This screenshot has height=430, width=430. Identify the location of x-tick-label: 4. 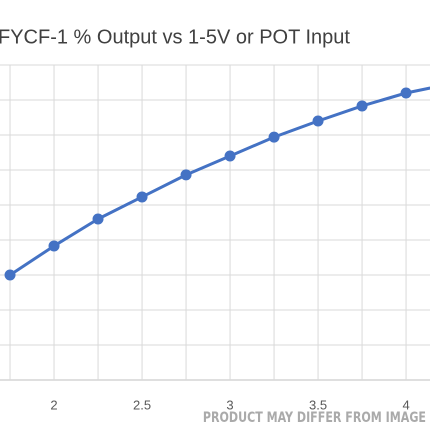
(405, 404).